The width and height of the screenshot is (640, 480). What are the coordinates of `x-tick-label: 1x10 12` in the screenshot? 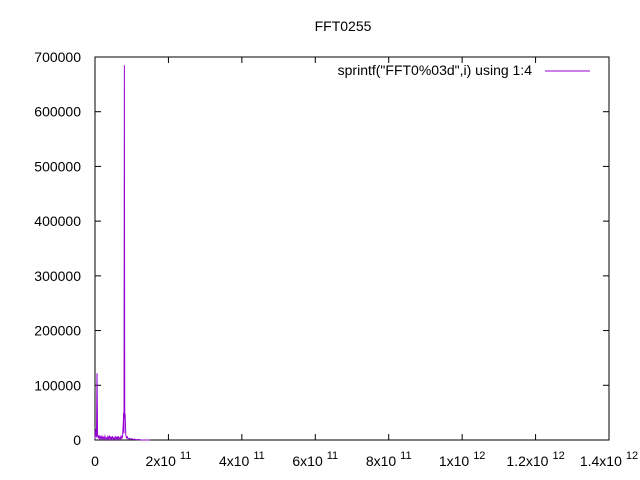 It's located at (462, 459).